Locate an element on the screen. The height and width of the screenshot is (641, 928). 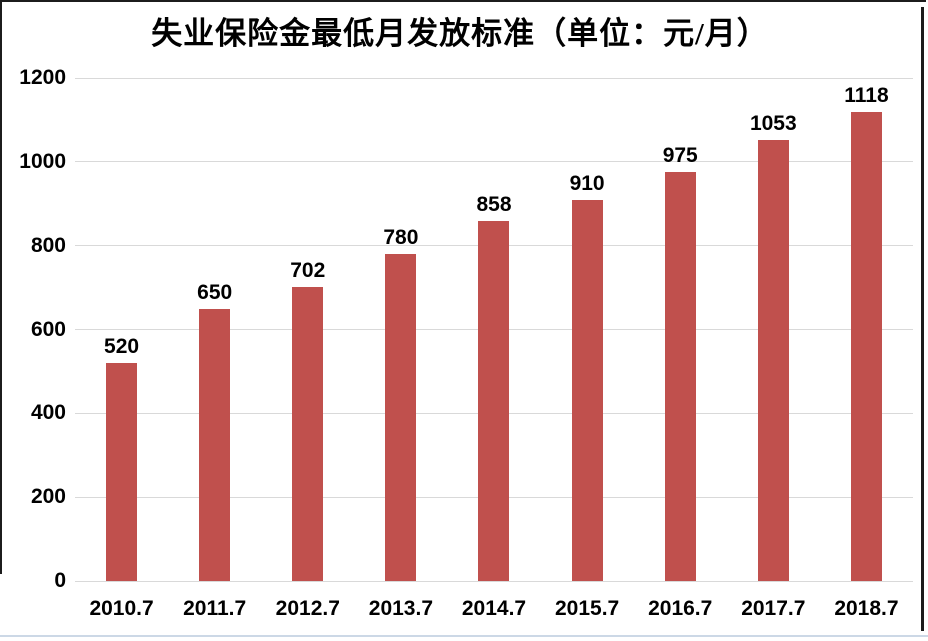
bar-value-label-2010.7: 520 is located at coordinates (122, 347).